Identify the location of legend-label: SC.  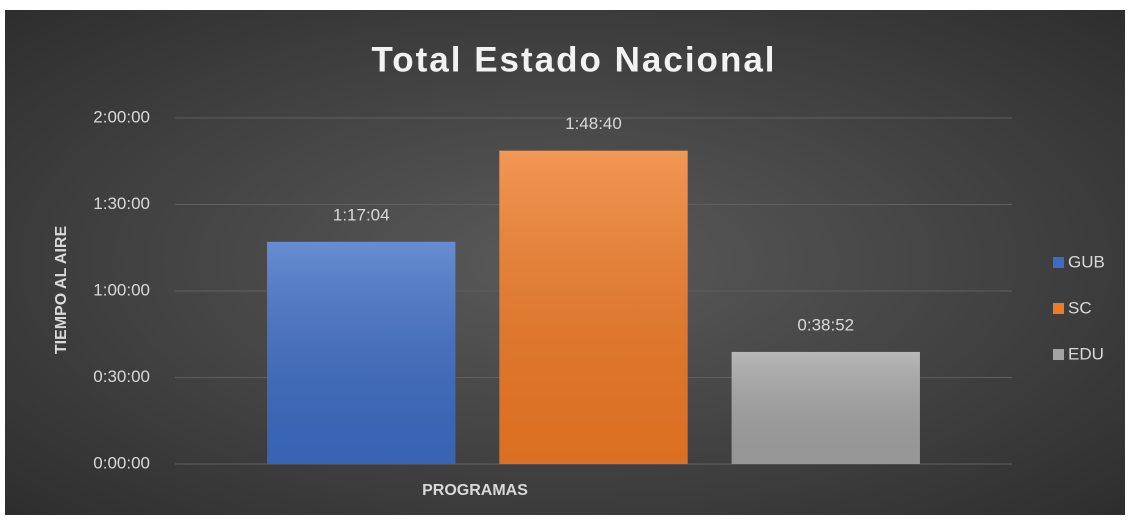
(1080, 307).